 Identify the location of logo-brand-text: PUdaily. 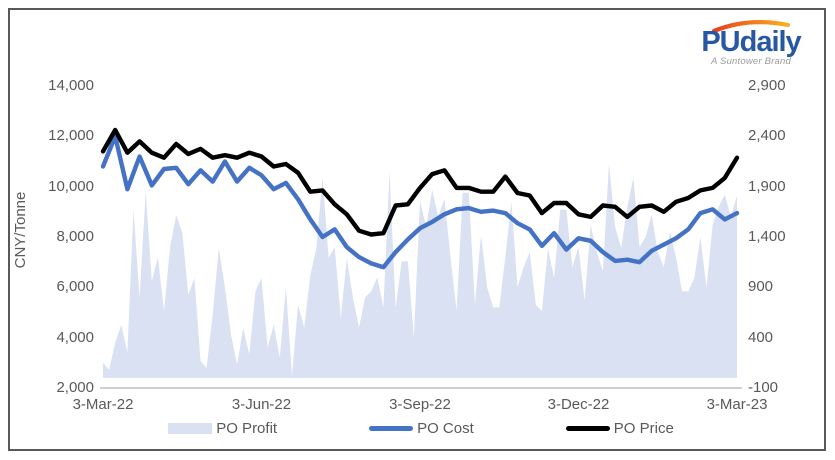
(751, 42).